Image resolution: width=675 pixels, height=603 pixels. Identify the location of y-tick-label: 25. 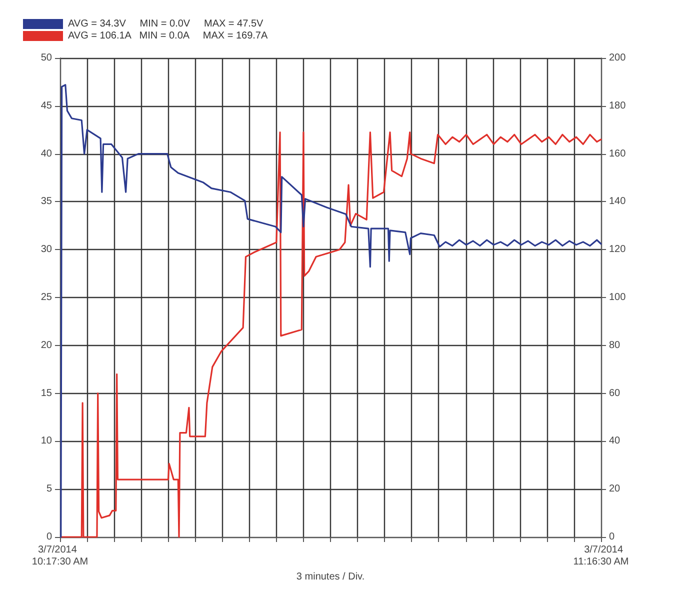
(46, 297).